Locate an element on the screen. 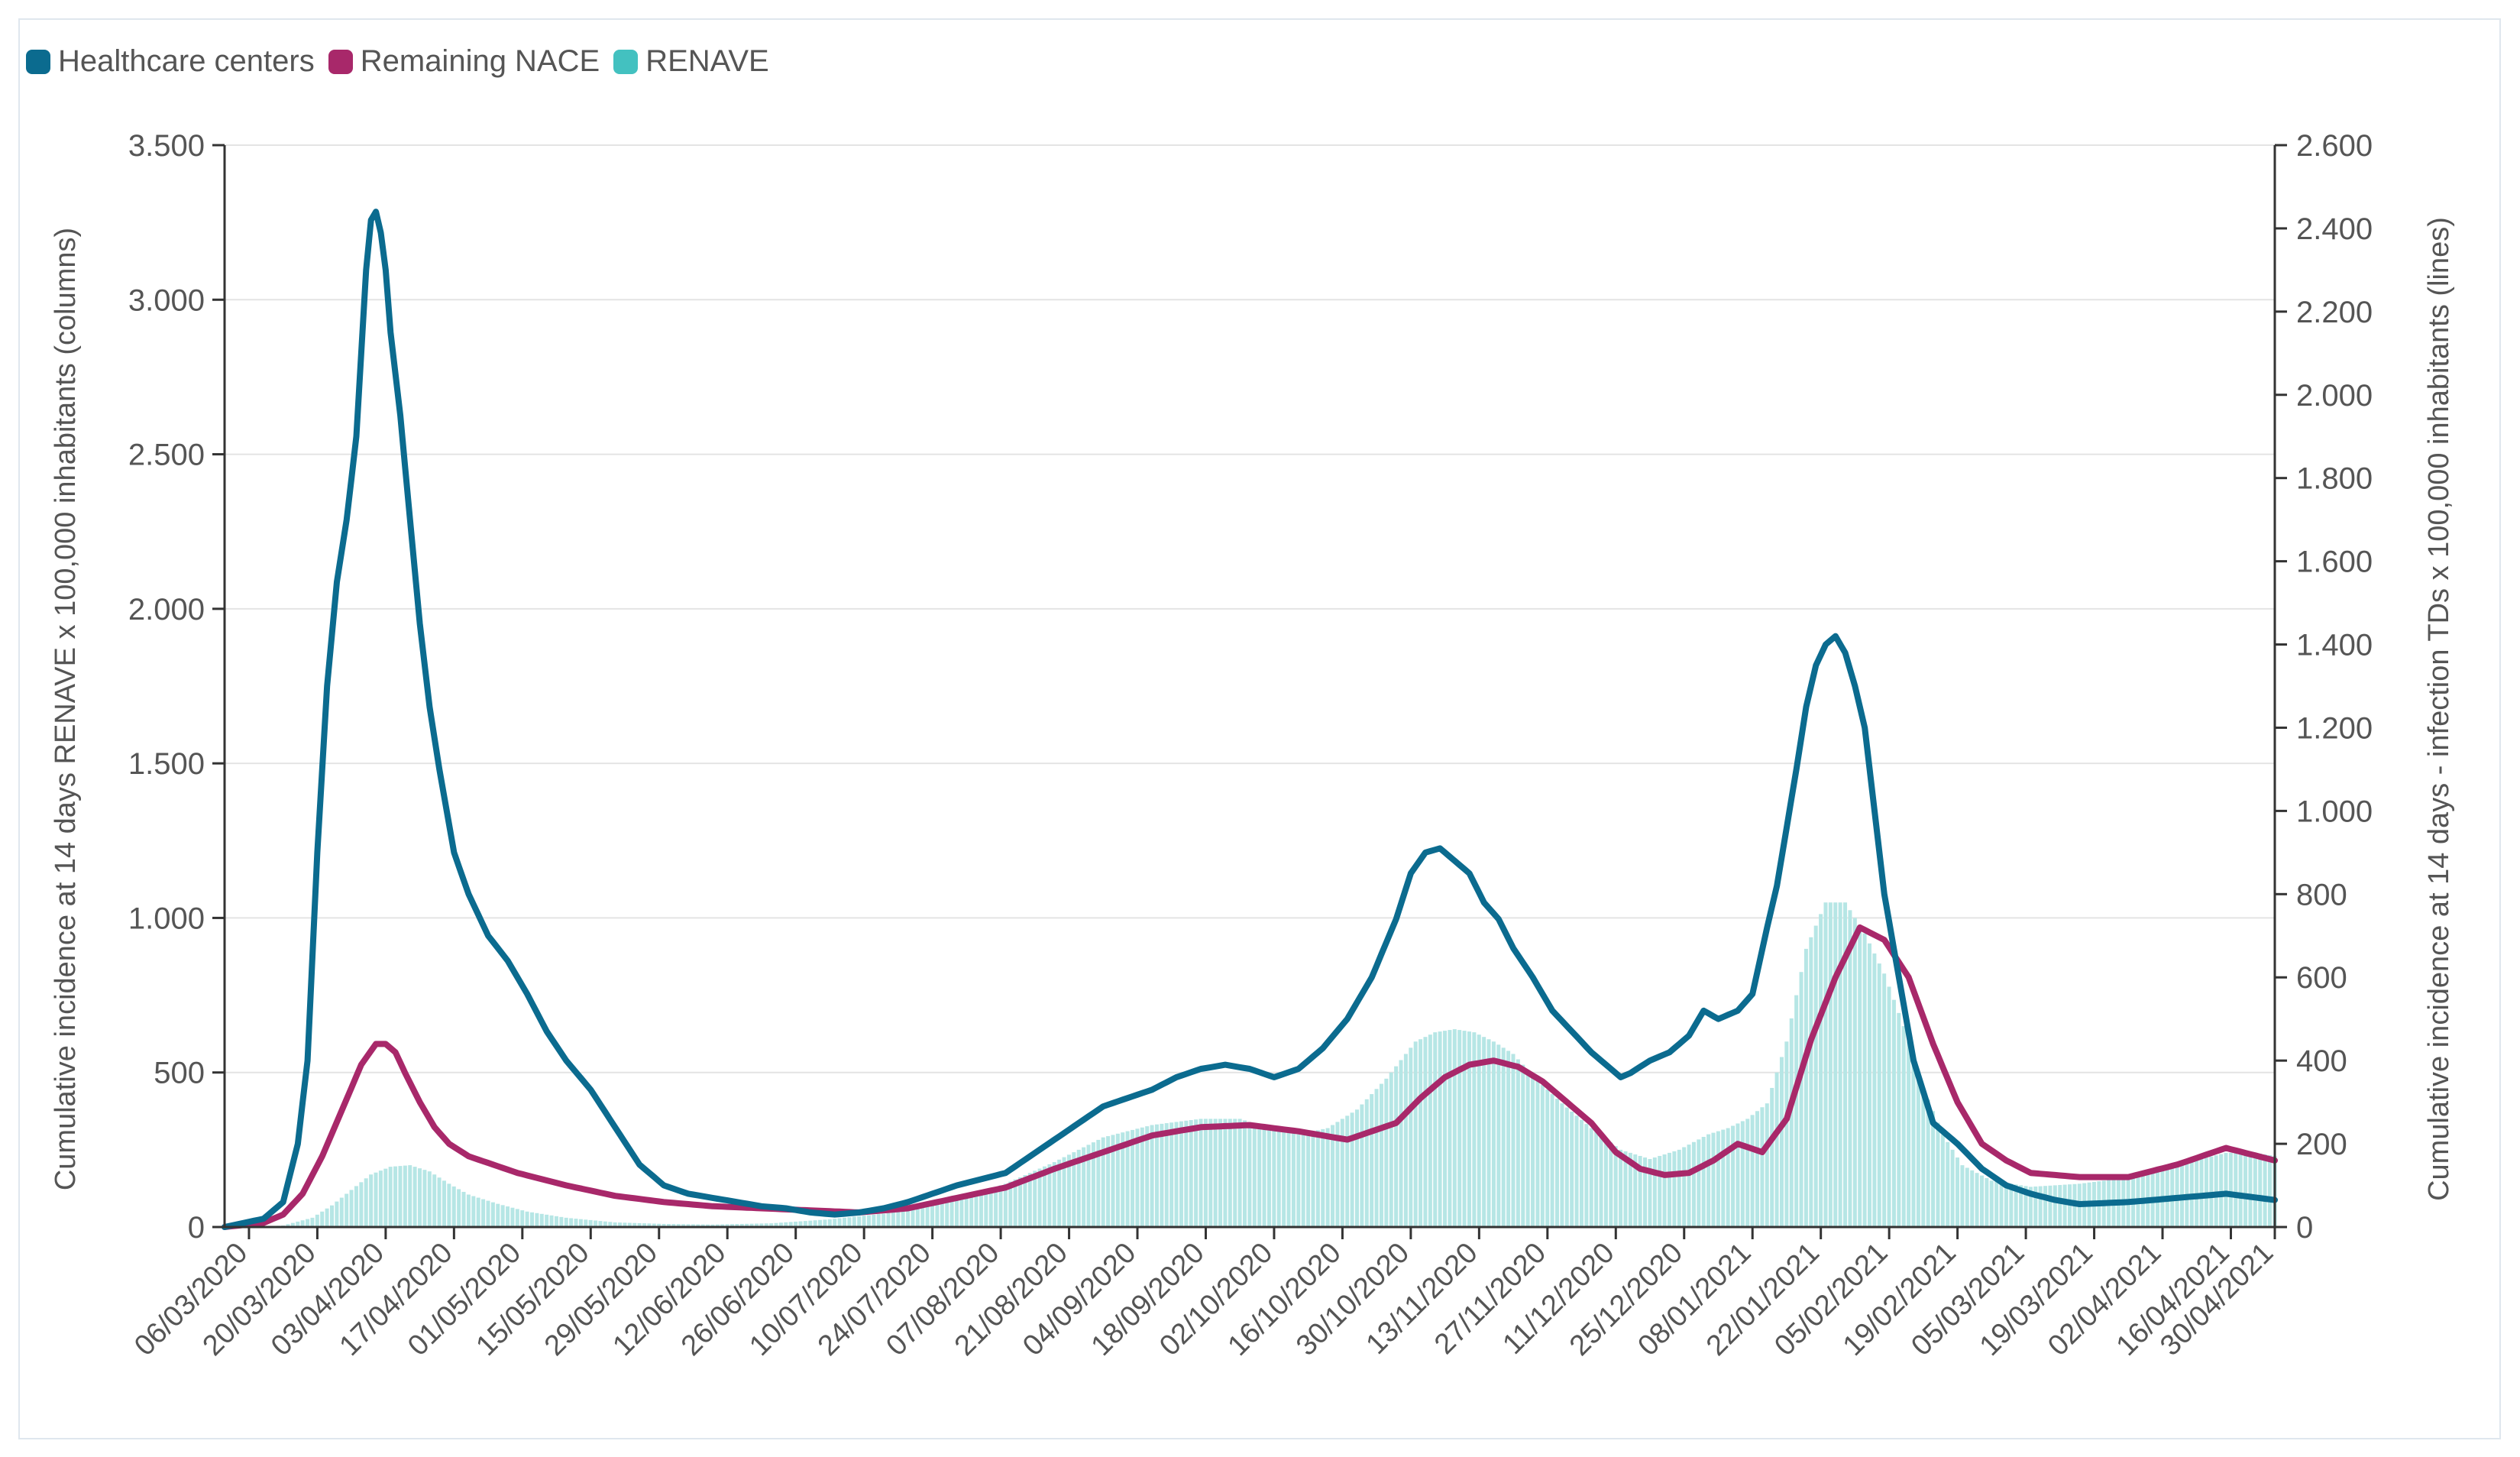  right-tick-label: 600 is located at coordinates (2321, 978).